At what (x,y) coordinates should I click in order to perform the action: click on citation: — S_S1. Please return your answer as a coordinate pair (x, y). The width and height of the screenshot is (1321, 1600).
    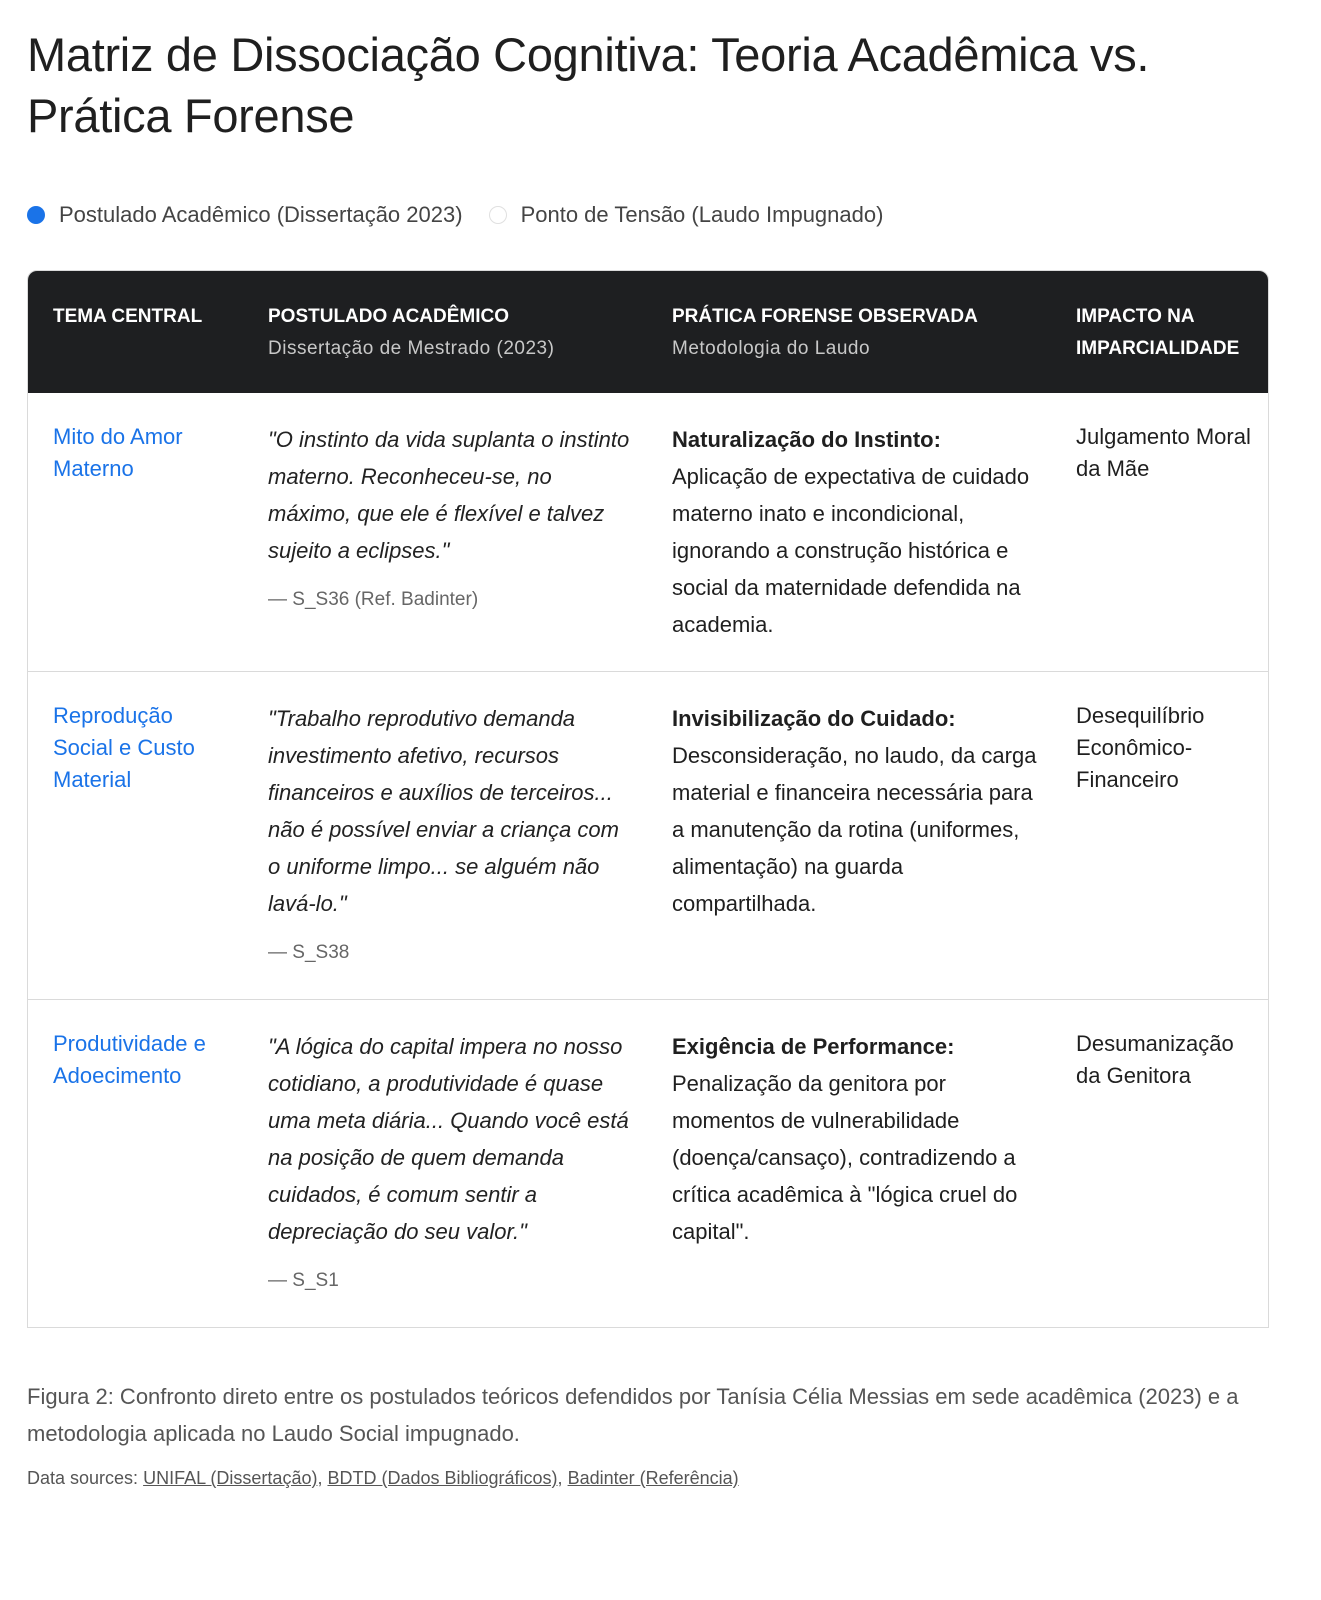
    Looking at the image, I should click on (303, 1280).